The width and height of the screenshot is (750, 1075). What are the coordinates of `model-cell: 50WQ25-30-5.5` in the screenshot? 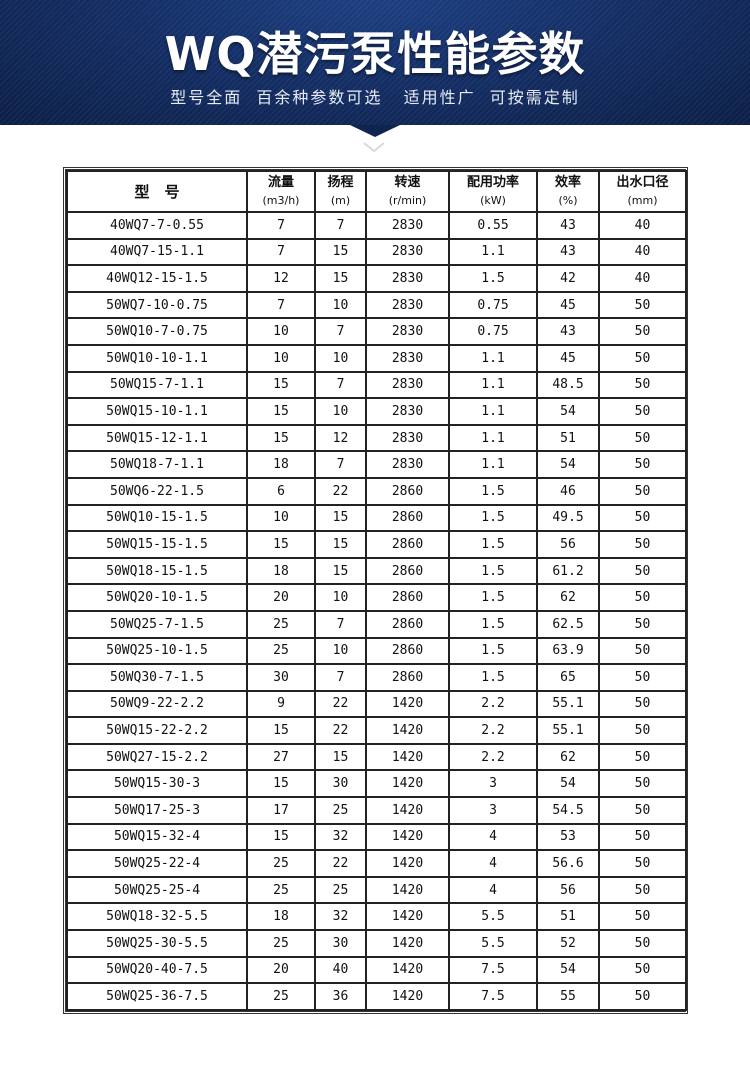 It's located at (157, 943).